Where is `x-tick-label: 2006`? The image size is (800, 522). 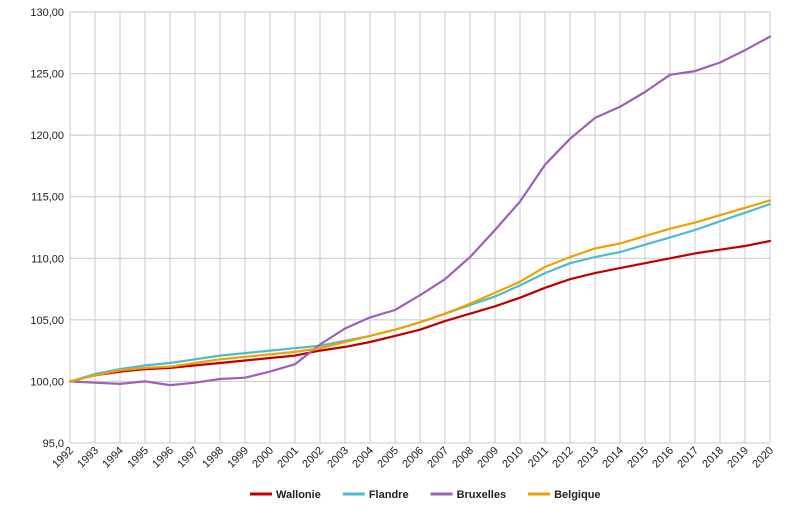
x-tick-label: 2006 is located at coordinates (413, 458).